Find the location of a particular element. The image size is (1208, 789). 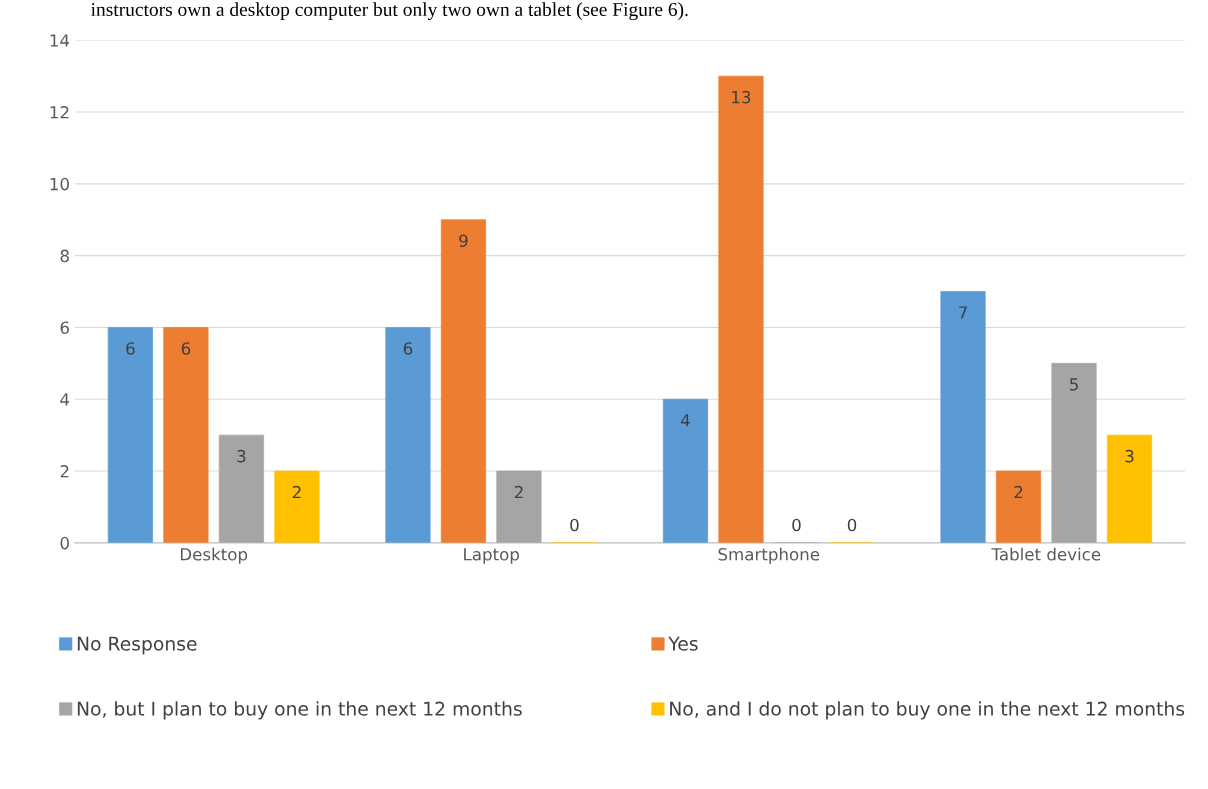

data-label: 5 is located at coordinates (1074, 384).